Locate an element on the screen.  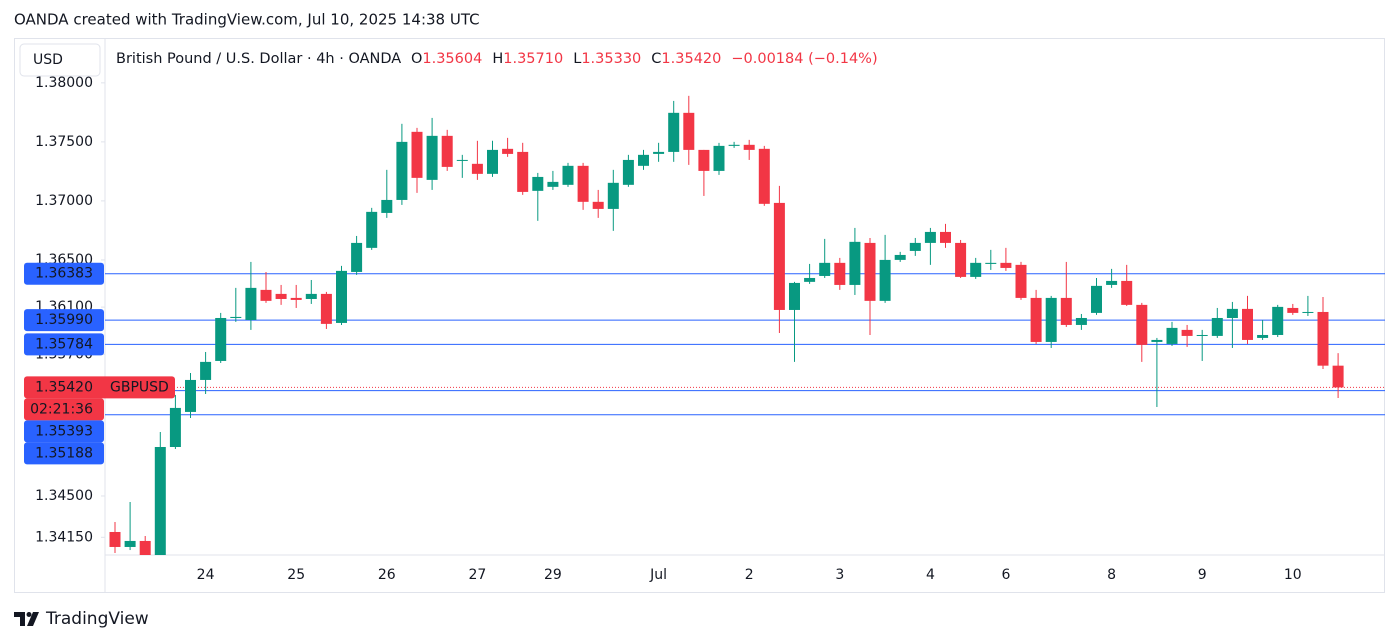
x-tick-label: 6 is located at coordinates (1005, 575).